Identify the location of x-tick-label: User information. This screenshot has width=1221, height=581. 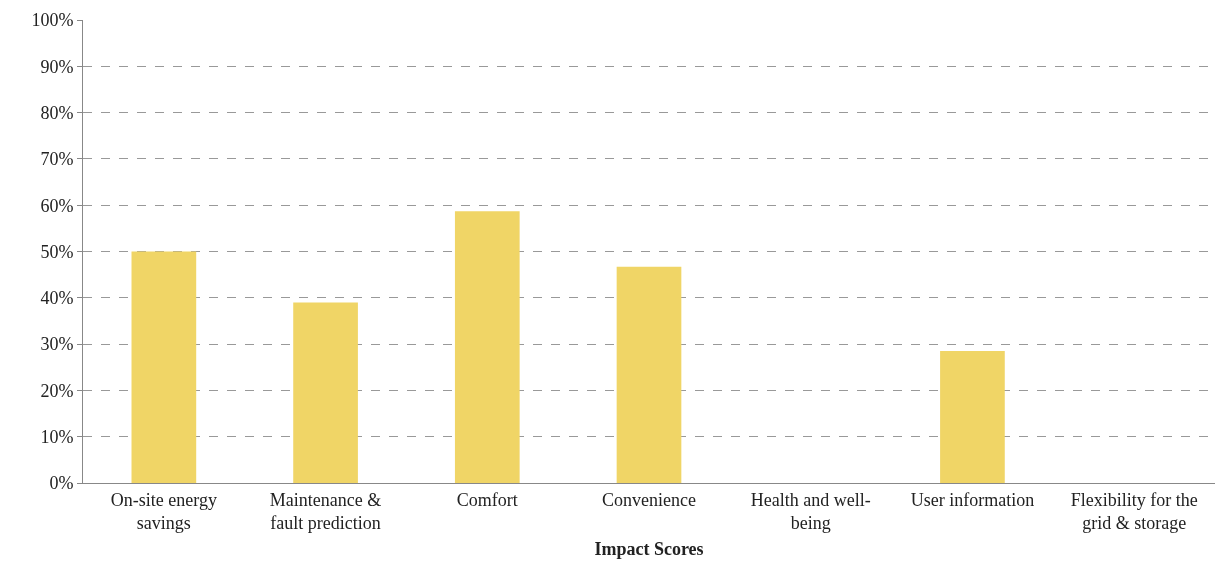
(972, 499).